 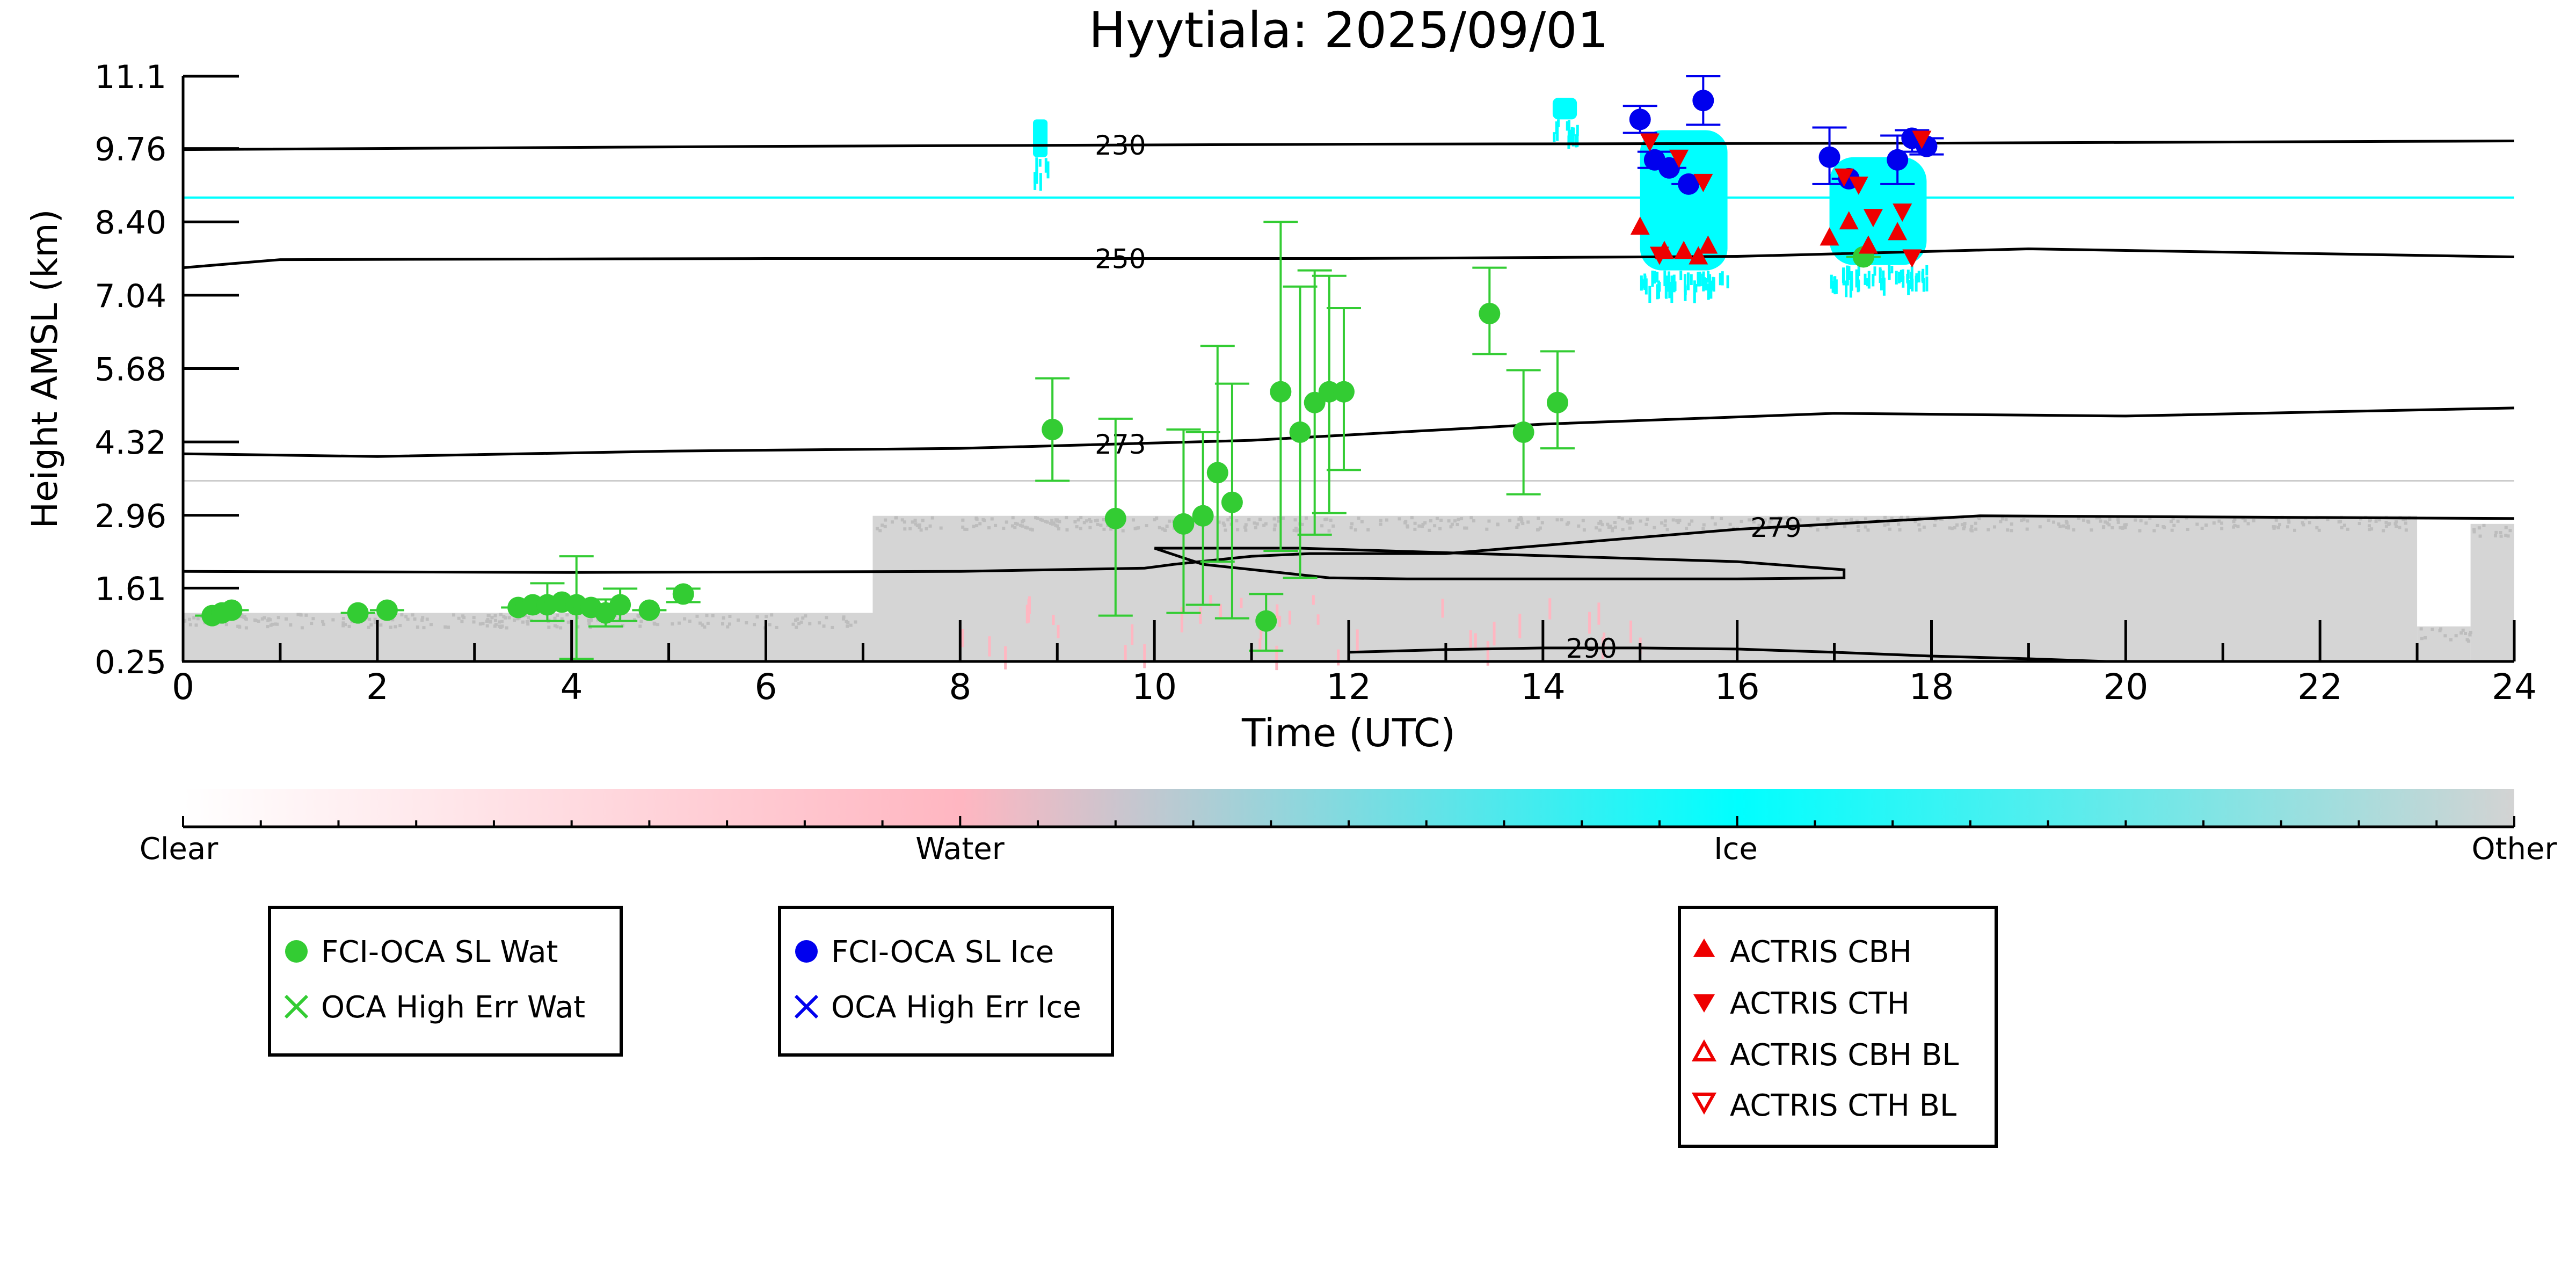 I want to click on x-tick-label: 4, so click(x=572, y=687).